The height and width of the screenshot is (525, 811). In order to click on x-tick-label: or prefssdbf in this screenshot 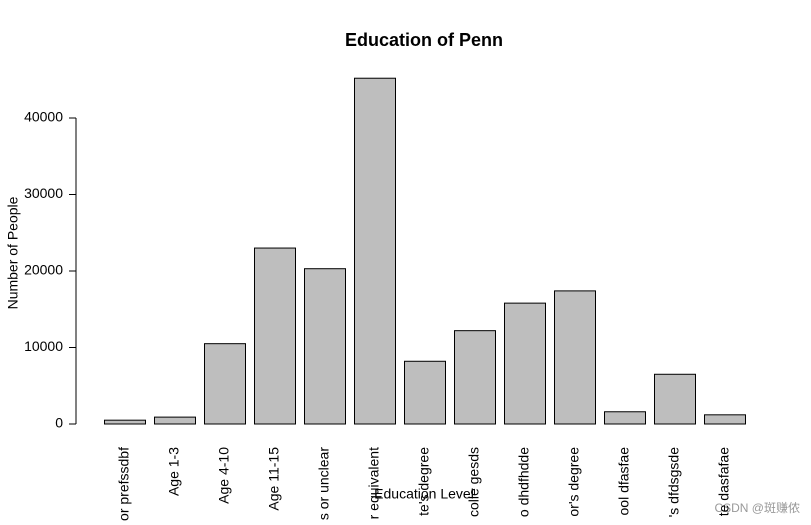, I will do `click(124, 484)`.